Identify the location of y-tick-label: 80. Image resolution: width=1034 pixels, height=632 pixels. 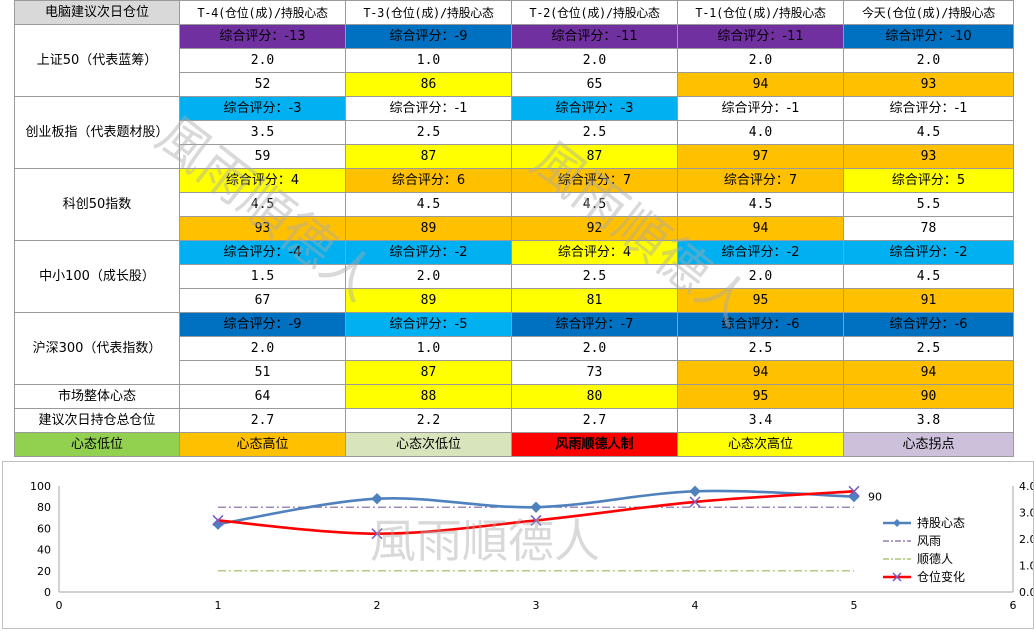
(44, 507).